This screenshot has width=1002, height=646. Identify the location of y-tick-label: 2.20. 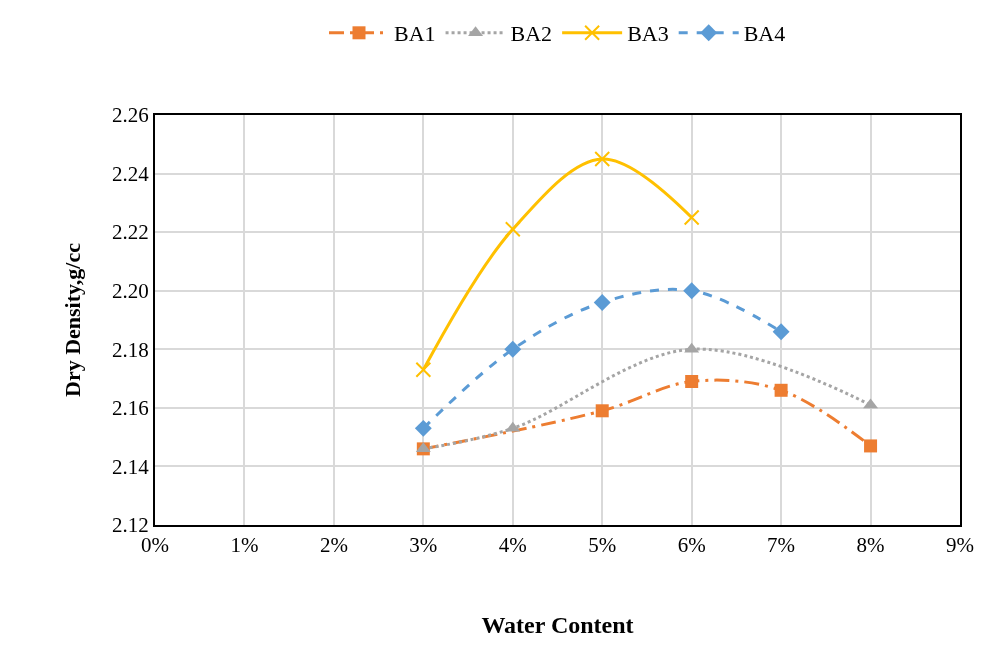
(130, 291).